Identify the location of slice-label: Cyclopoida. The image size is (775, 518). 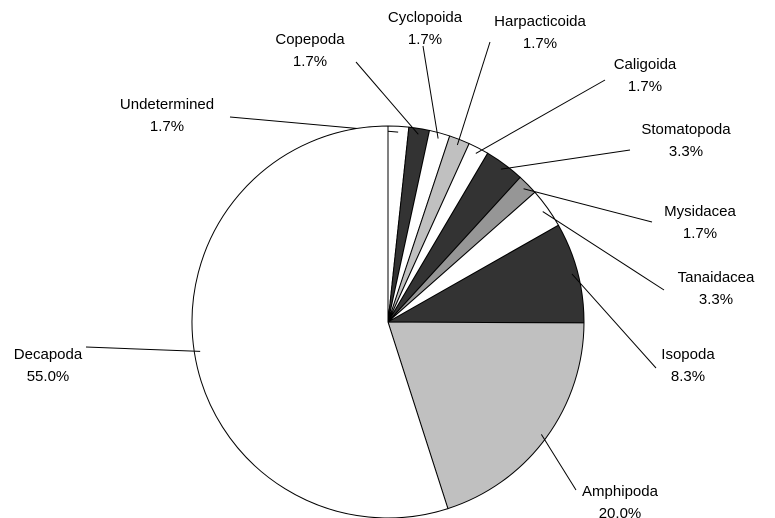
(425, 17).